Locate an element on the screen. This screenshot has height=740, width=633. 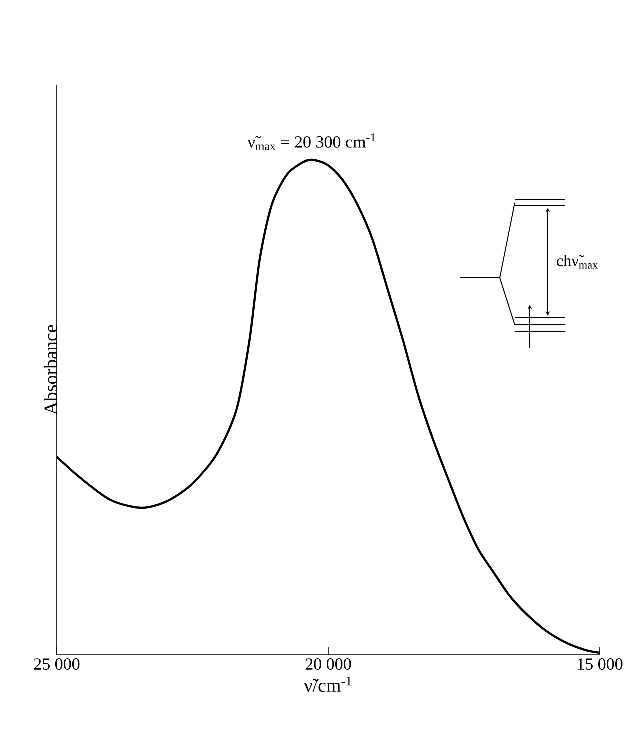
annotation: ν̃$_{max}$ = 20 300 cm$^{-1}$ is located at coordinates (312, 142).